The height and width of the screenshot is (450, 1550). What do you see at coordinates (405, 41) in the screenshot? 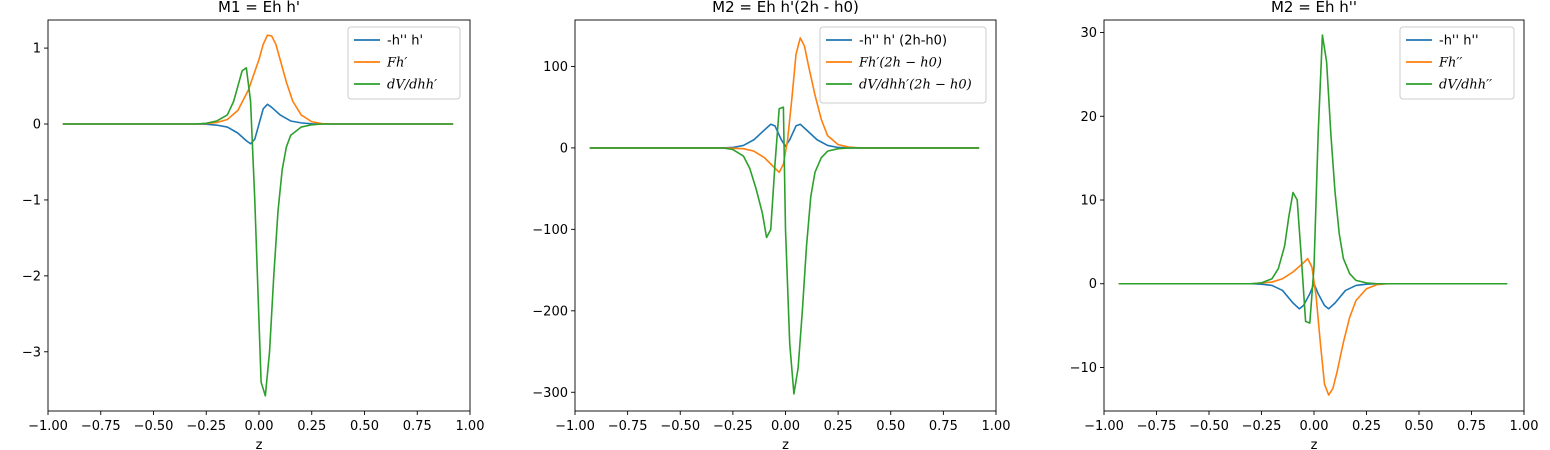
I see `legend-entry-label: -h'' h'` at bounding box center [405, 41].